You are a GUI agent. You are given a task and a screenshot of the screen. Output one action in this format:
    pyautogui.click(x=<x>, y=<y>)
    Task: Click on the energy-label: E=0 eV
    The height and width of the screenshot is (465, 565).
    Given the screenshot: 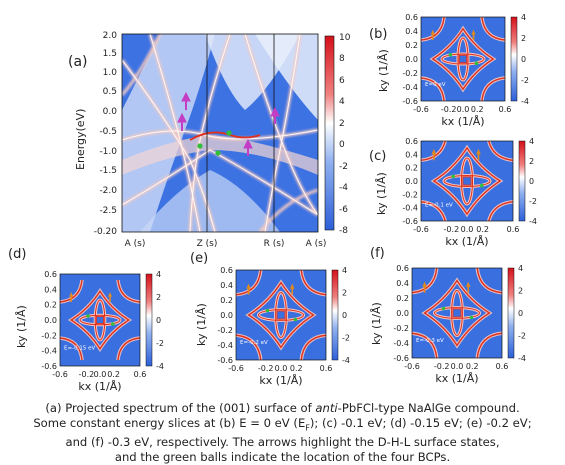 What is the action you would take?
    pyautogui.click(x=435, y=85)
    